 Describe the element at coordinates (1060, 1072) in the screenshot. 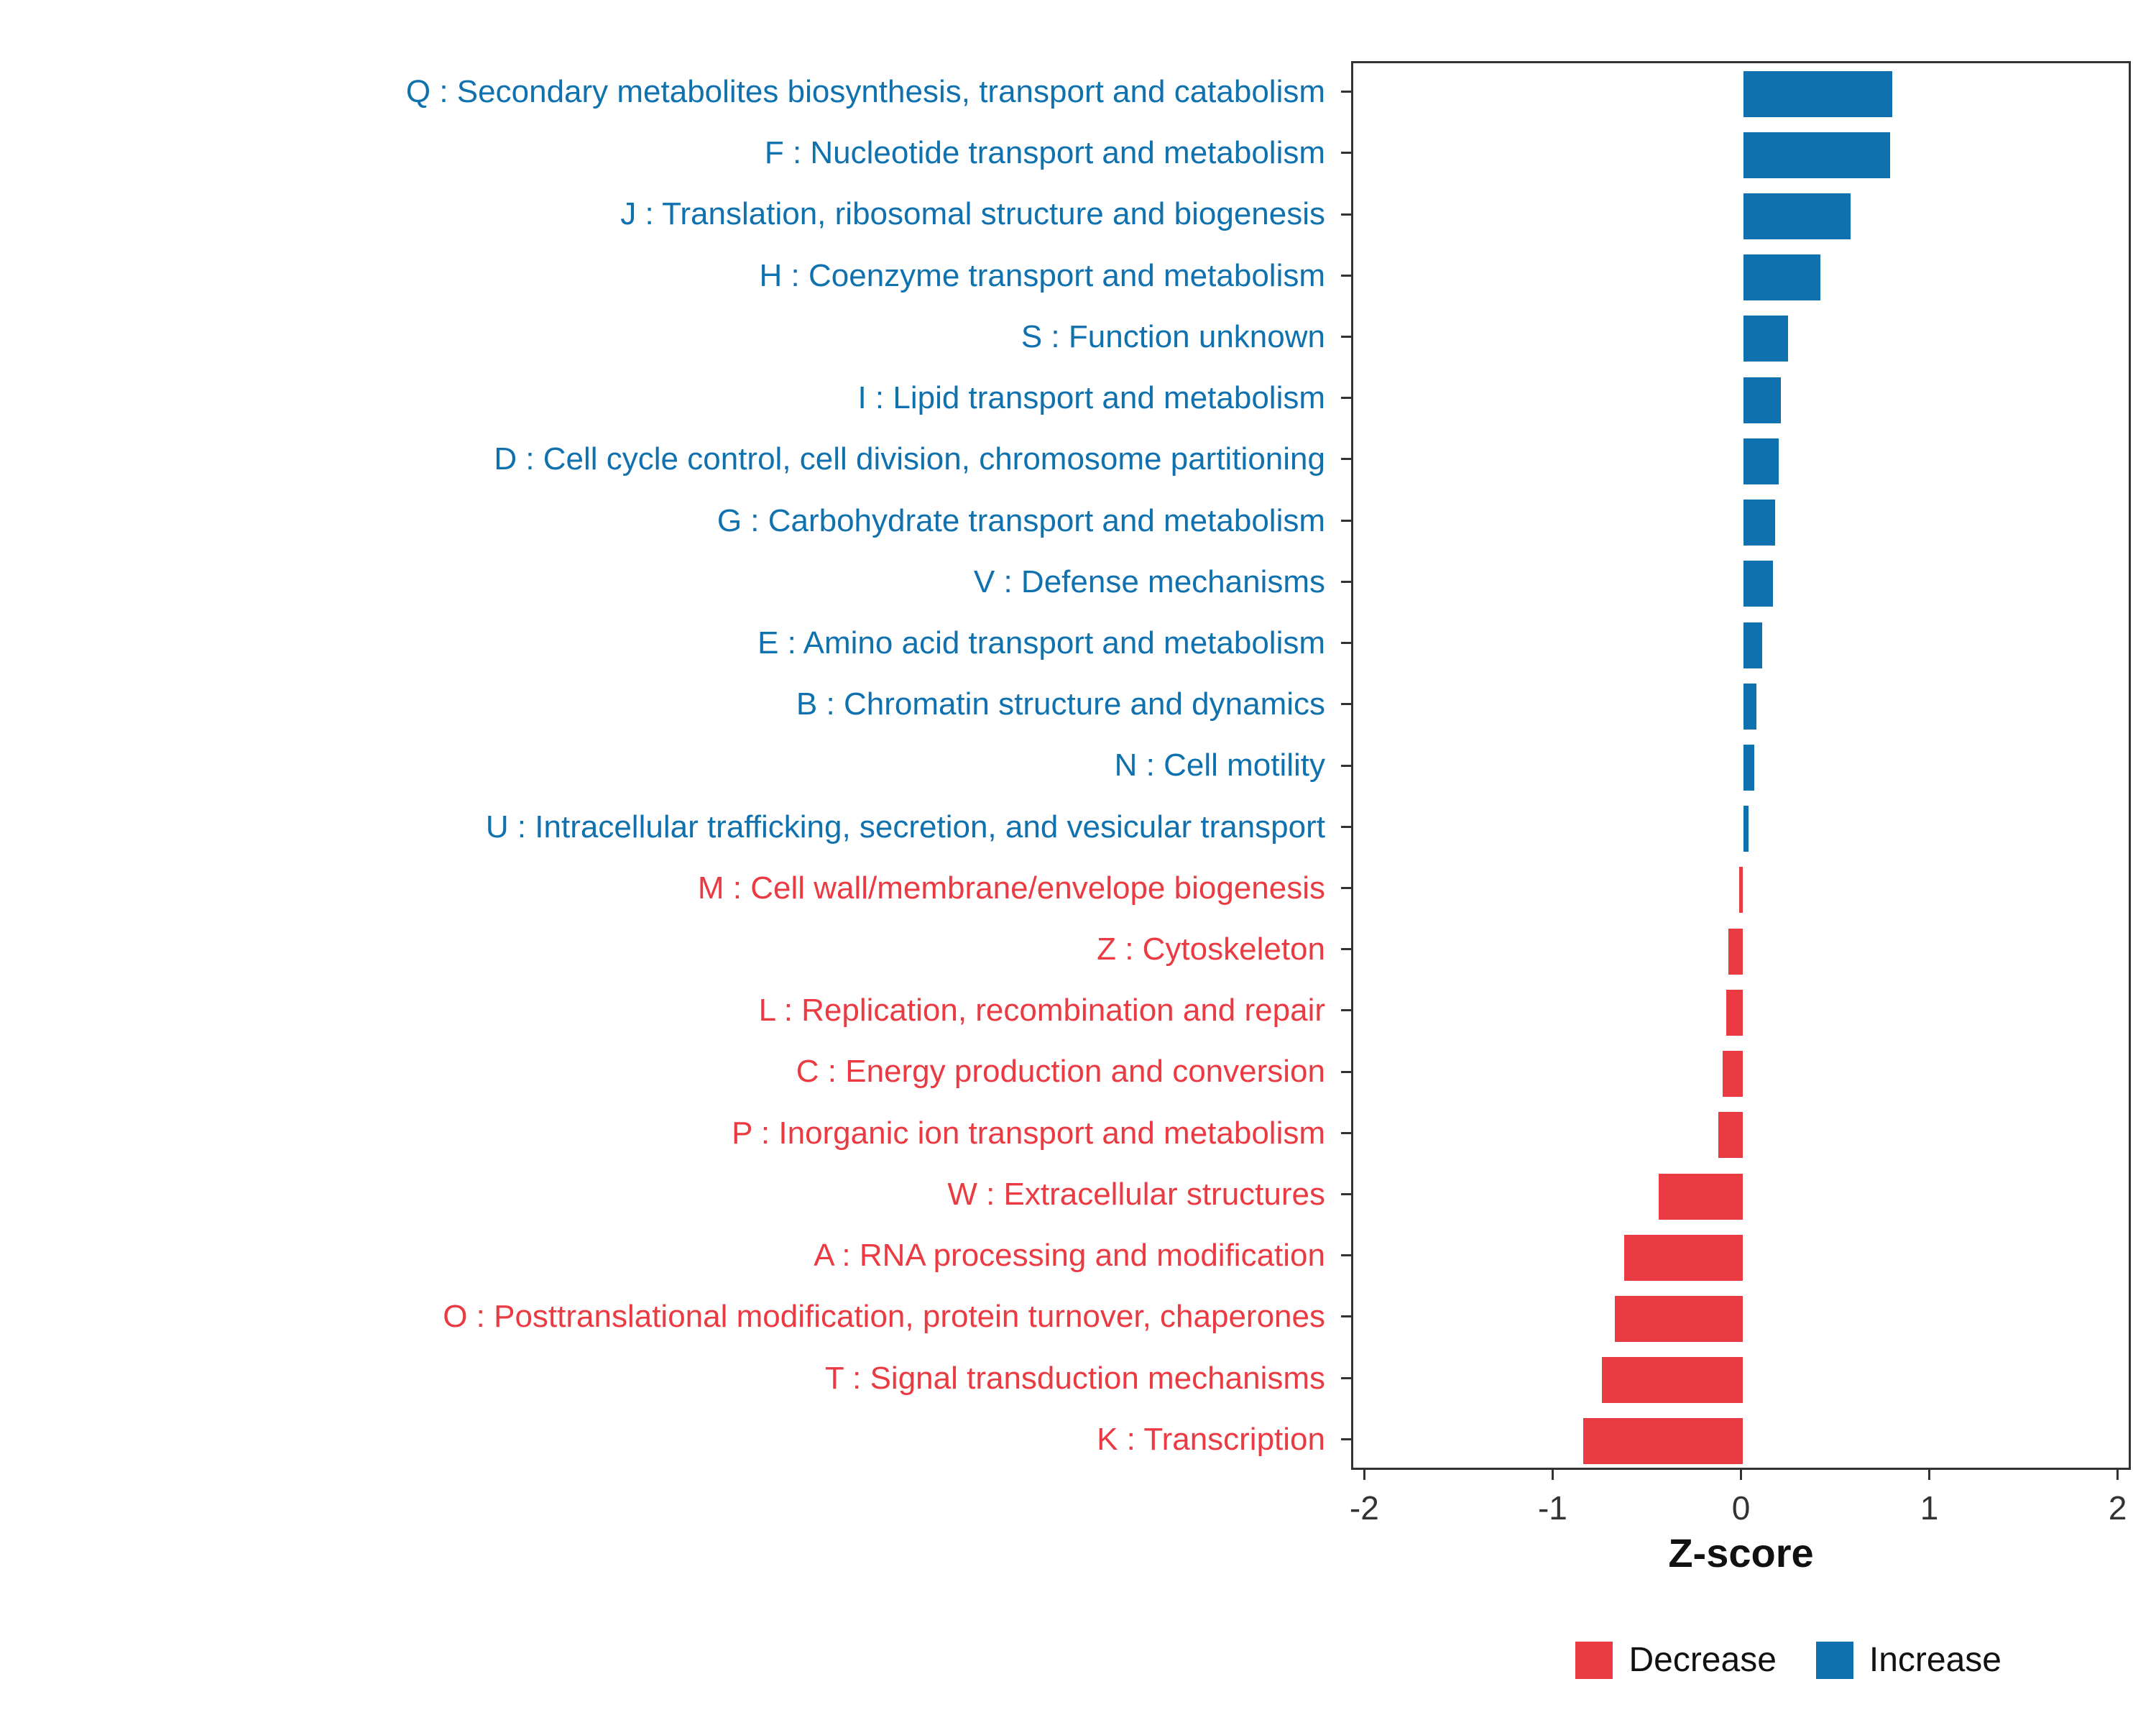

I see `category-label: C : Energy production and conversion` at that location.